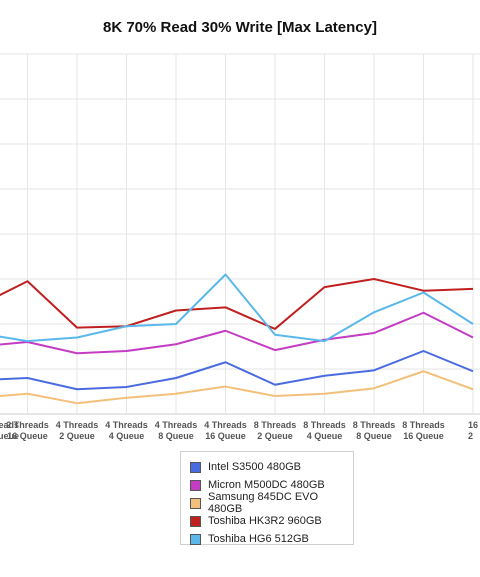 The width and height of the screenshot is (480, 577). Describe the element at coordinates (237, 333) in the screenshot. I see `series-line-micron-m500dc-480gb` at that location.